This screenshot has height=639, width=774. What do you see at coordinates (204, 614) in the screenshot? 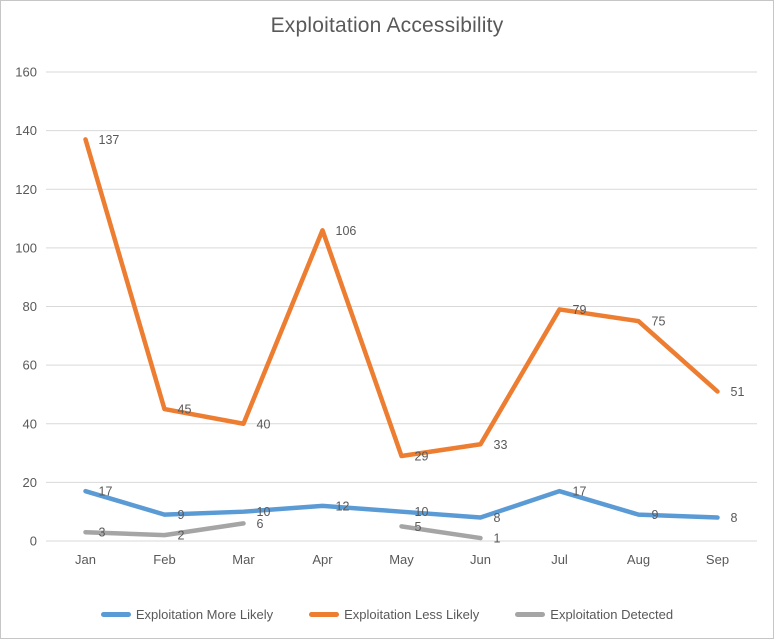
I see `legend-label: Exploitation More Likely` at bounding box center [204, 614].